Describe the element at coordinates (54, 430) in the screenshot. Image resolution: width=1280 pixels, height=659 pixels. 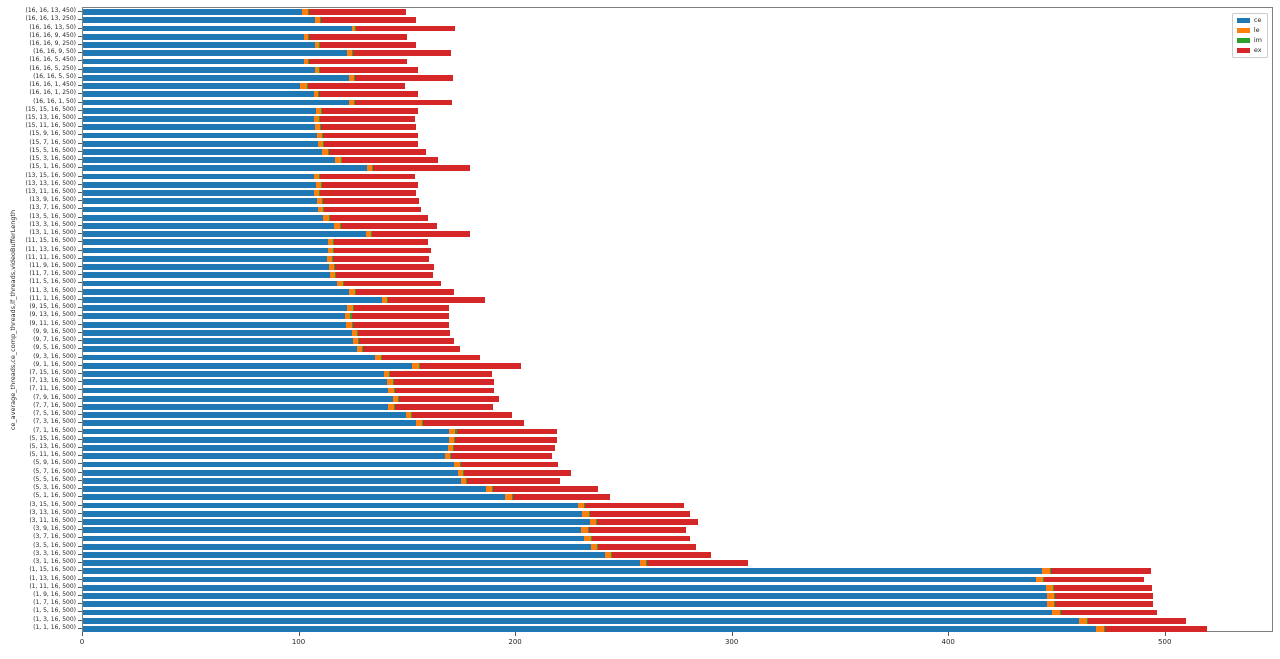
I see `y-tick-label: (7, 1, 16, 500)` at that location.